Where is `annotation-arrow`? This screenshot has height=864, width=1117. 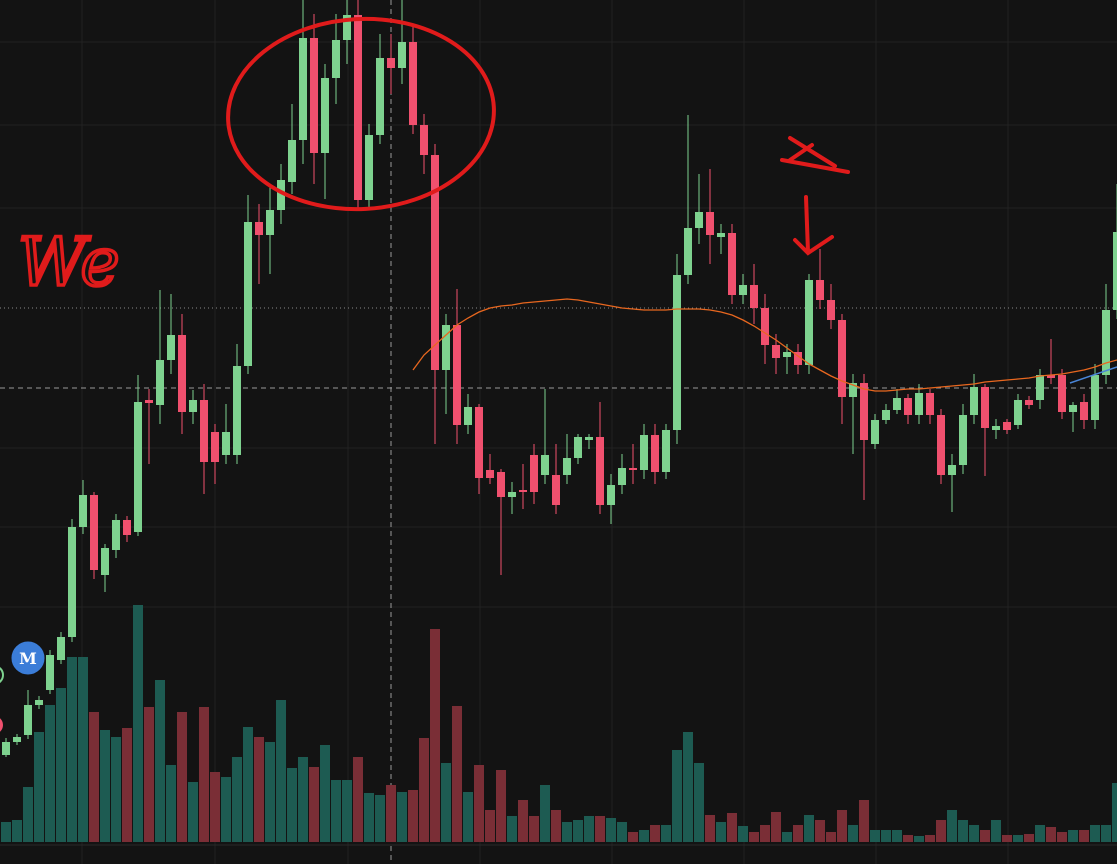 annotation-arrow is located at coordinates (813, 225).